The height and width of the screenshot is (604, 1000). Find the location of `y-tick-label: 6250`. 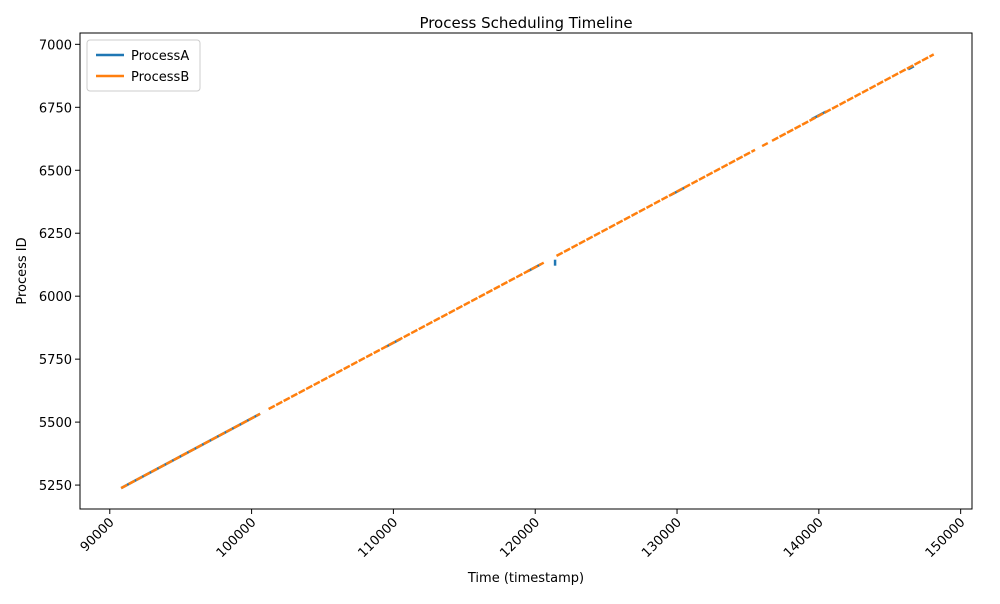

y-tick-label: 6250 is located at coordinates (55, 234).